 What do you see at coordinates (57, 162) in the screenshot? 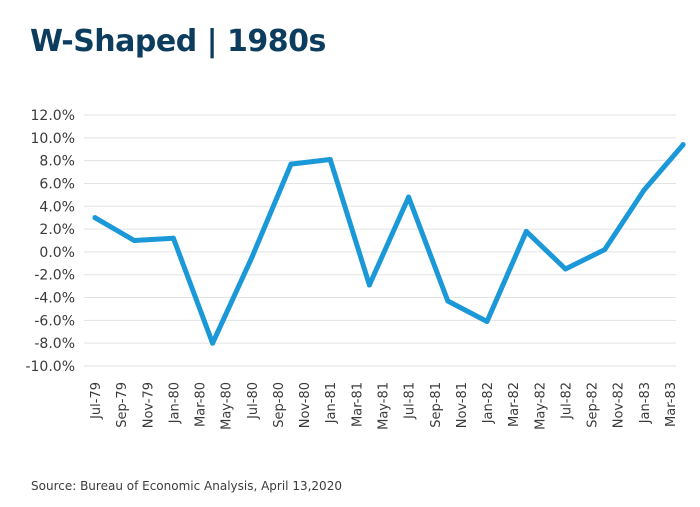
I see `y-tick-label: 8.0%` at bounding box center [57, 162].